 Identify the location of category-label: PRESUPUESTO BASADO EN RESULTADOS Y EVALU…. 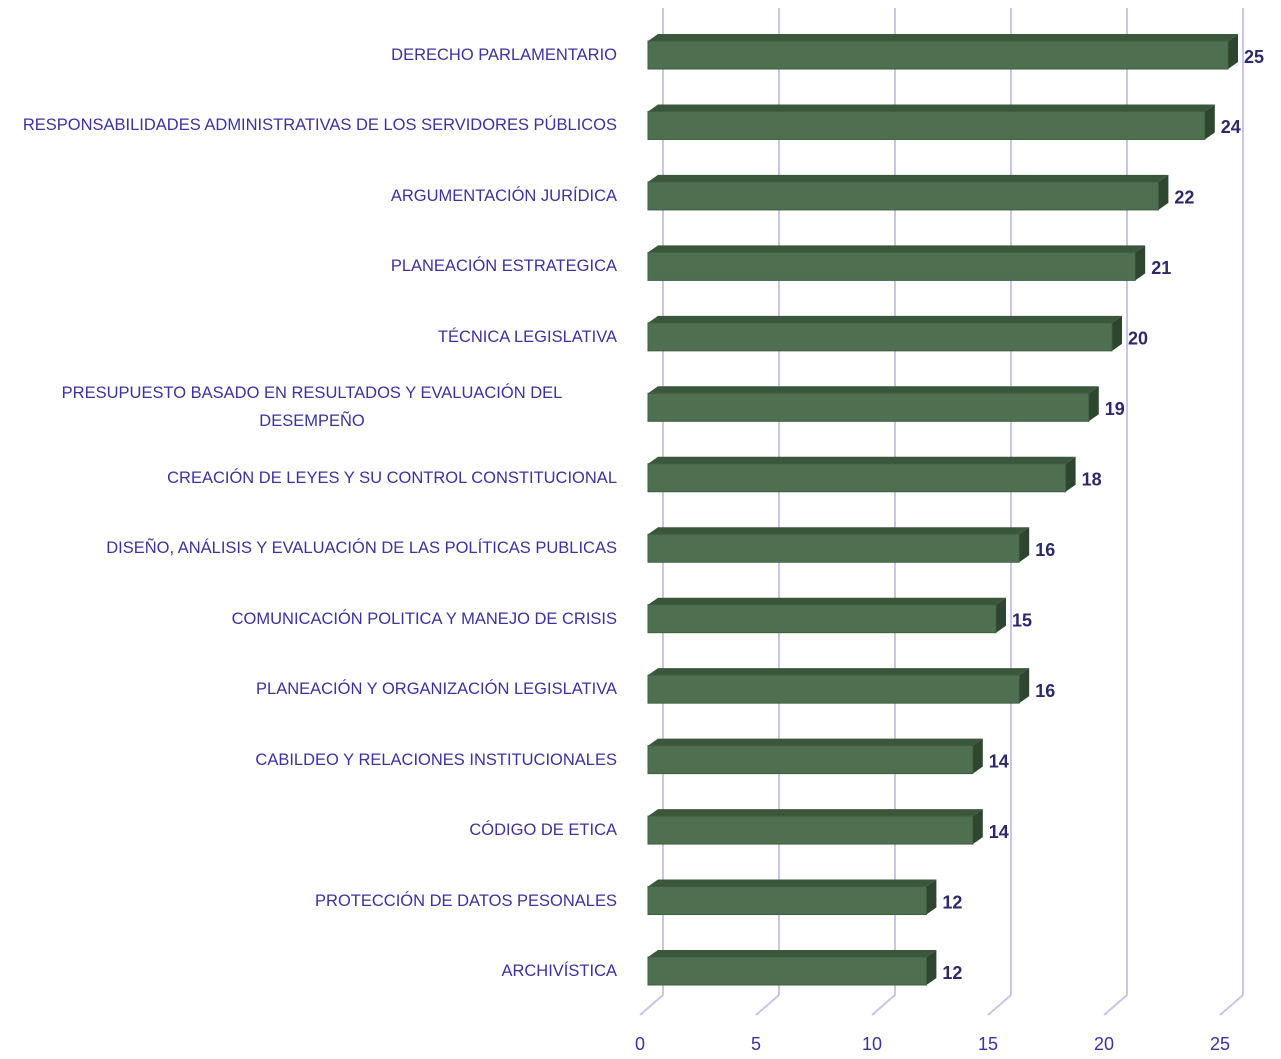
(312, 407).